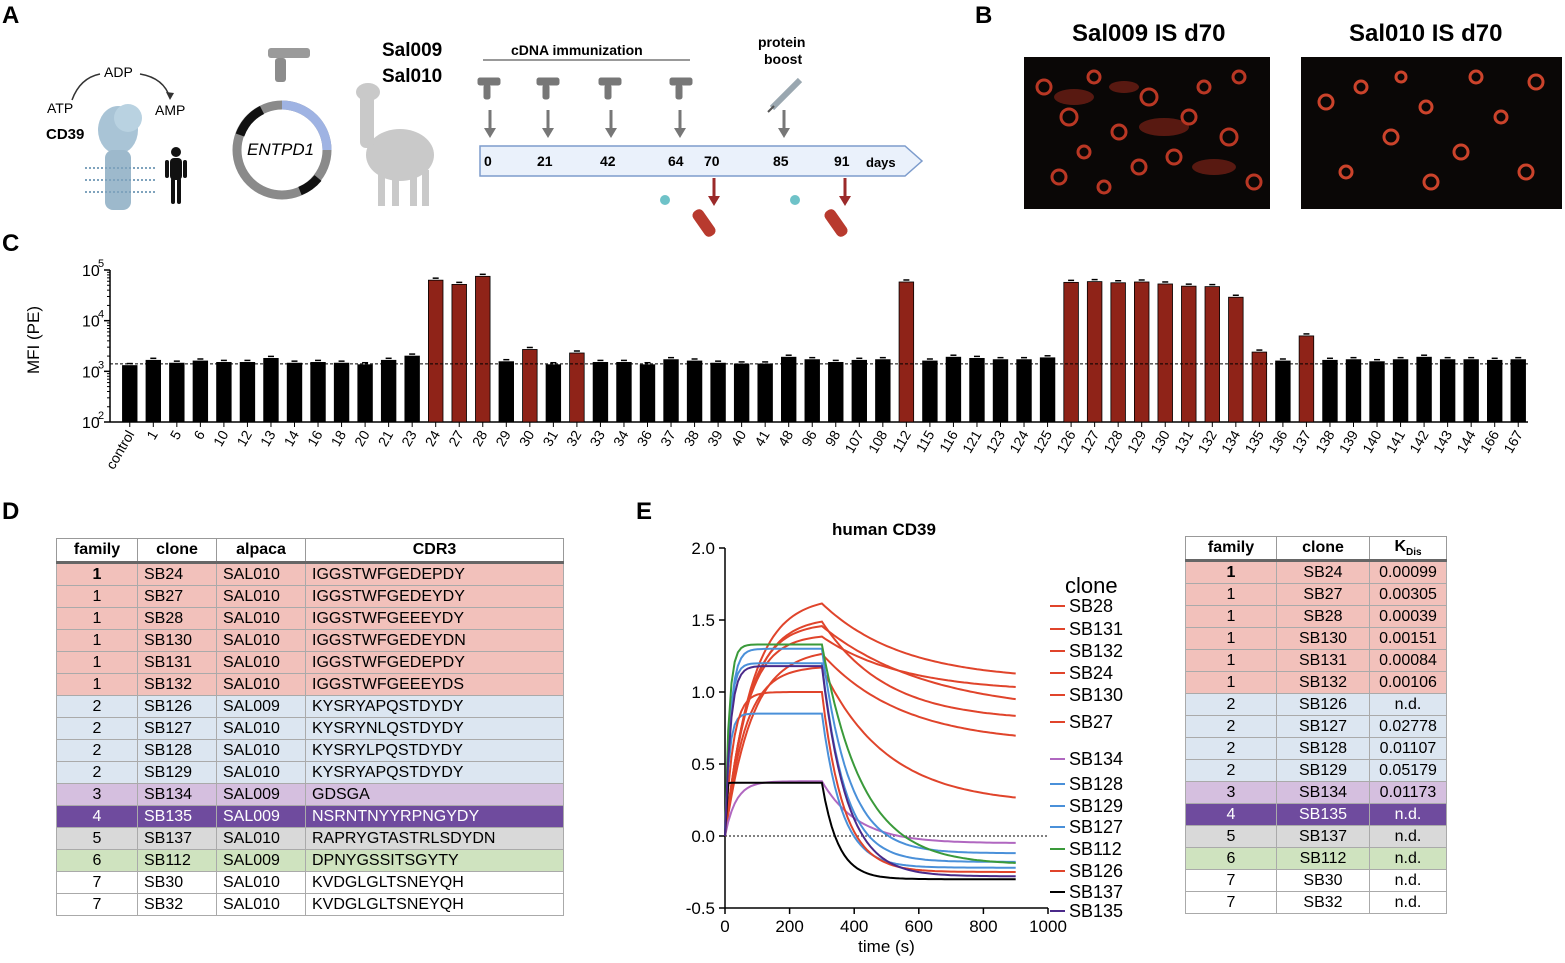  Describe the element at coordinates (789, 926) in the screenshot. I see `sg-x-tick-label: 200` at that location.